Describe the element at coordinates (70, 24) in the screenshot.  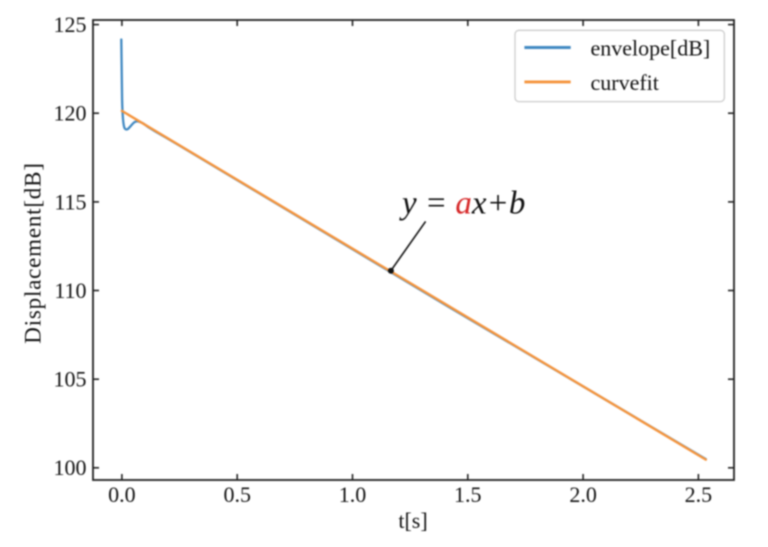
I see `svg-text: 125` at that location.